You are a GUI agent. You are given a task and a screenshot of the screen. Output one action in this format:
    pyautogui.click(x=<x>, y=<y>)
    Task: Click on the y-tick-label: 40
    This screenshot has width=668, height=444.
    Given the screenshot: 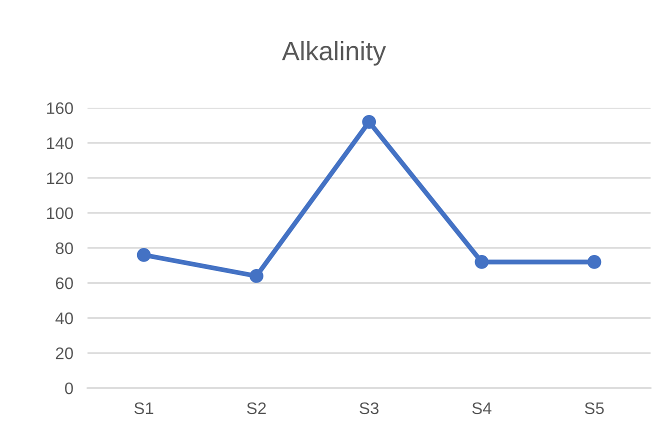 What is the action you would take?
    pyautogui.click(x=64, y=318)
    